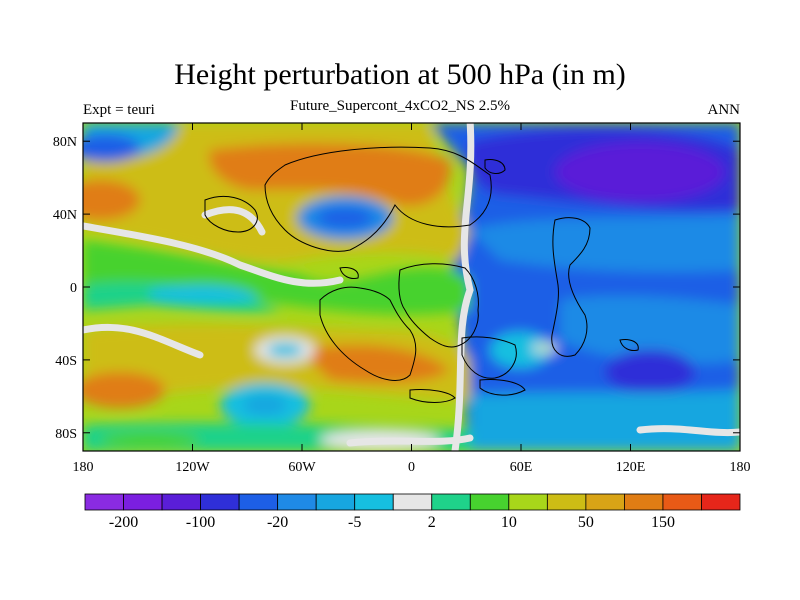  What do you see at coordinates (509, 522) in the screenshot?
I see `colorbar-label: 10` at bounding box center [509, 522].